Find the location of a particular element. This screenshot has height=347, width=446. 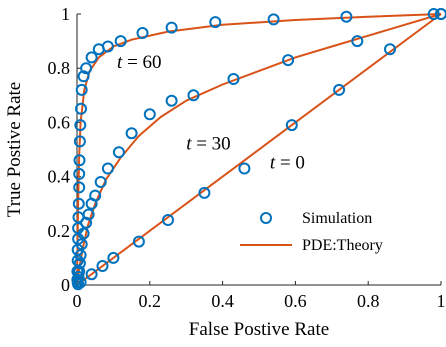

curve-annotation: t = 60 is located at coordinates (139, 62).